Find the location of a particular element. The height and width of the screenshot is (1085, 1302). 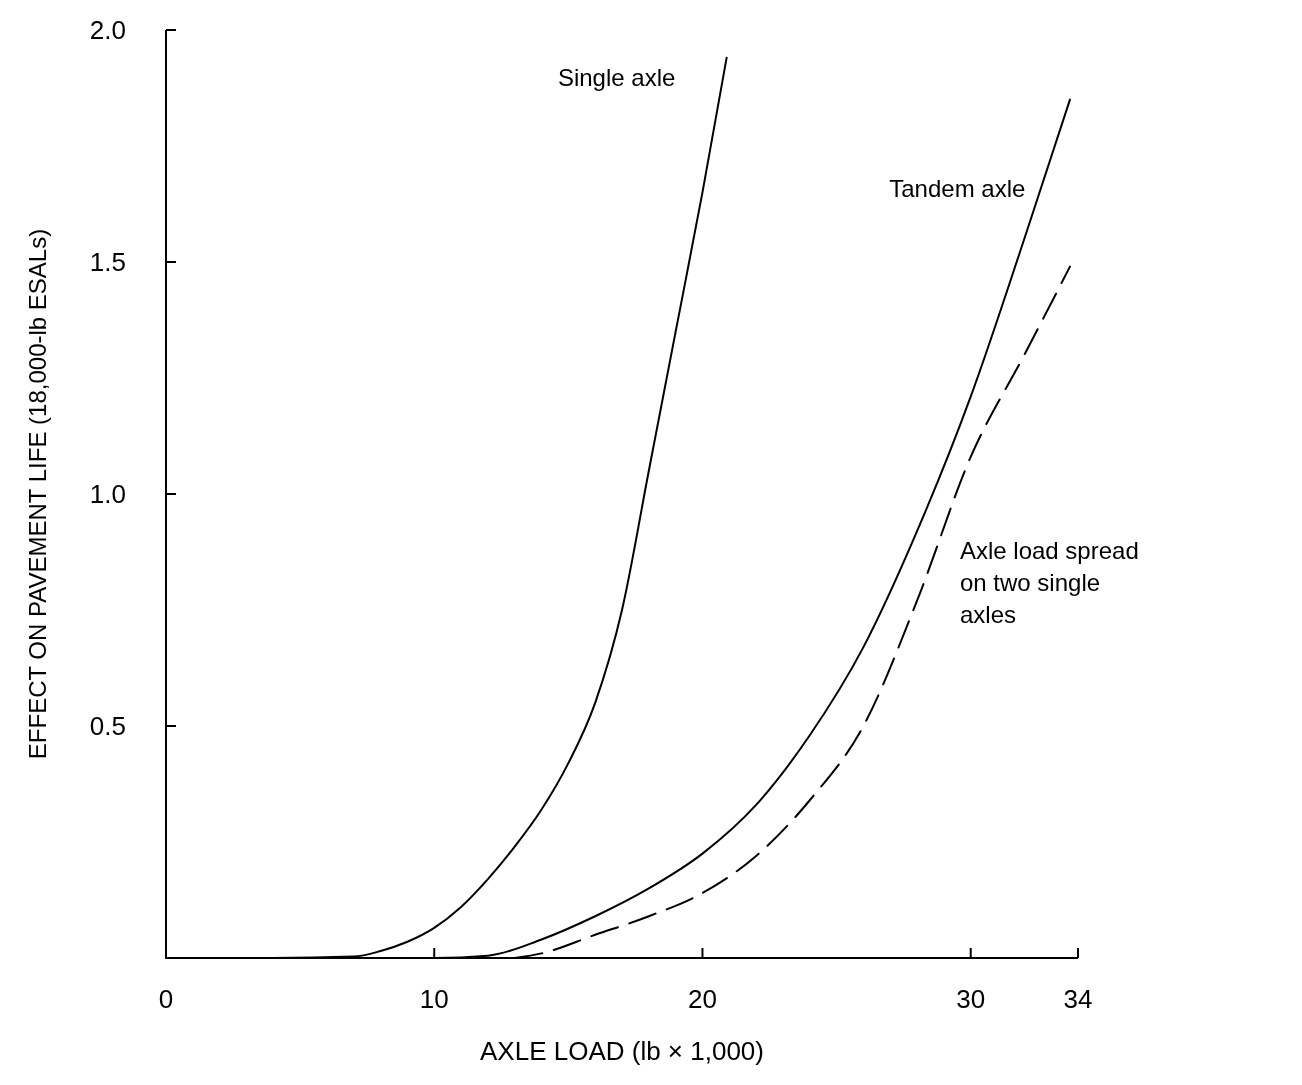

series-label: Tandem axle is located at coordinates (957, 189).